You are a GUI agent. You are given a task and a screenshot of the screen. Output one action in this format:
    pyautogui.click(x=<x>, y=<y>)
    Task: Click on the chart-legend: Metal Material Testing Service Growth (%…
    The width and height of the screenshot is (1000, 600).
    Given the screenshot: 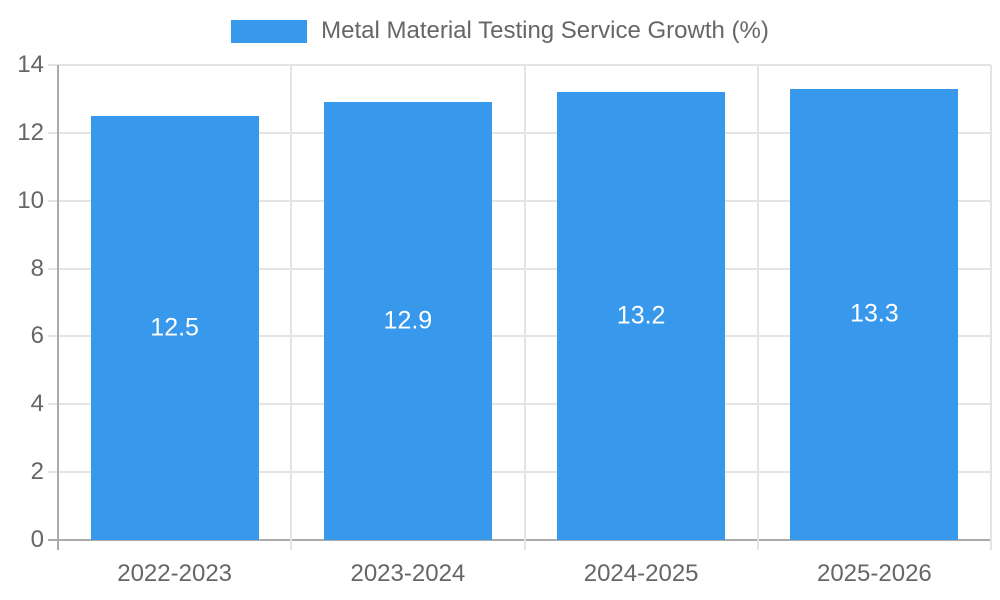 What is the action you would take?
    pyautogui.click(x=500, y=31)
    